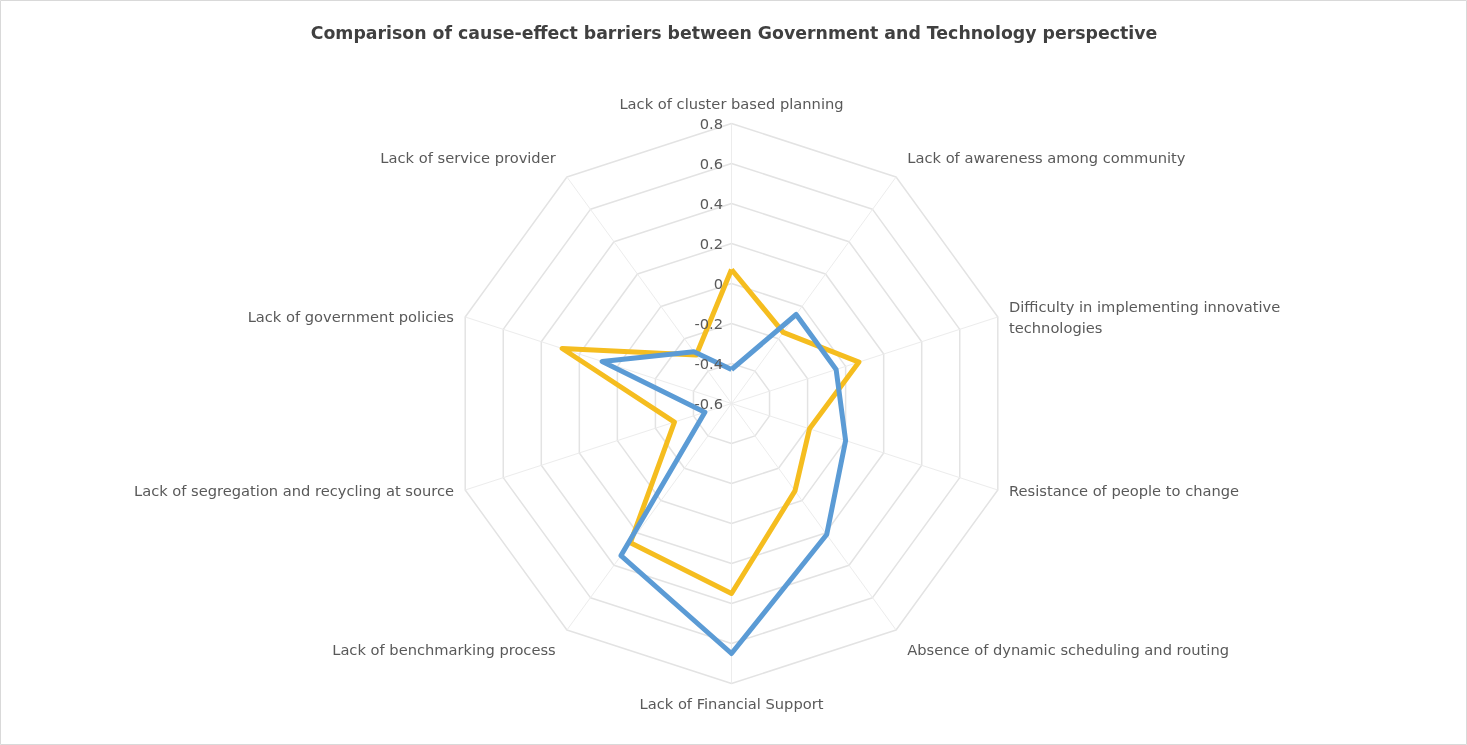 The image size is (1467, 745). Describe the element at coordinates (711, 203) in the screenshot. I see `y-tick-label: 0.4` at that location.